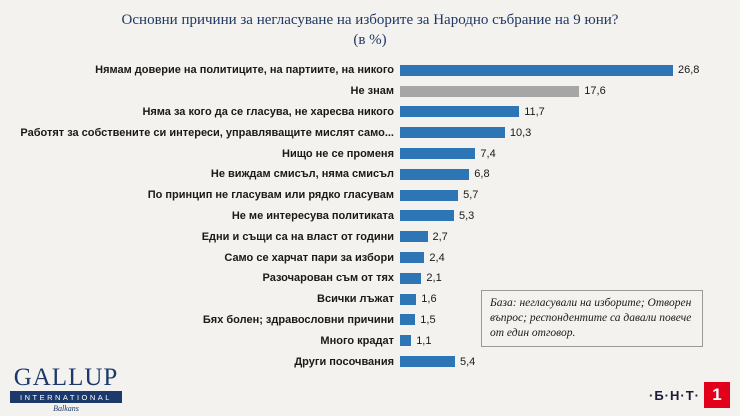 The width and height of the screenshot is (740, 416). Describe the element at coordinates (370, 40) in the screenshot. I see `chart-title-line2: (в %)` at that location.